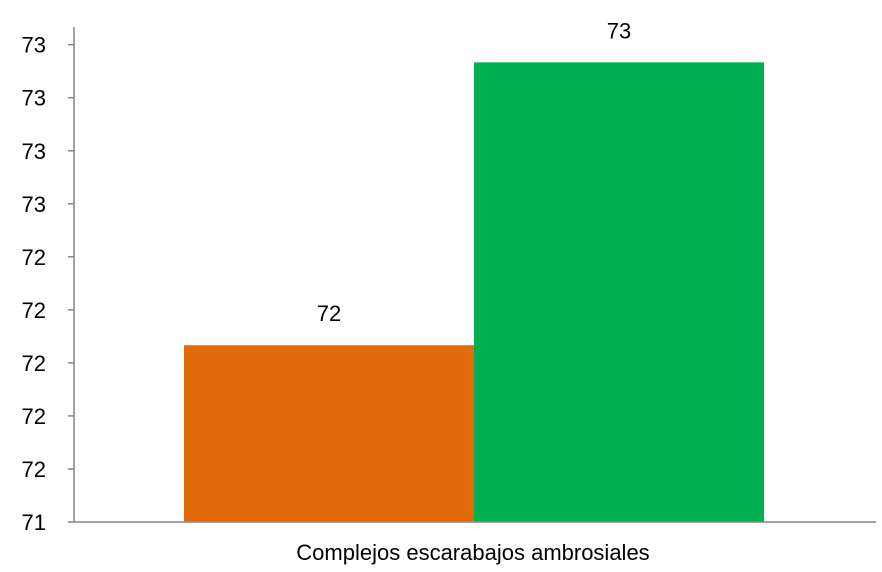 The width and height of the screenshot is (882, 572). I want to click on data-label-series-2: 73, so click(619, 30).